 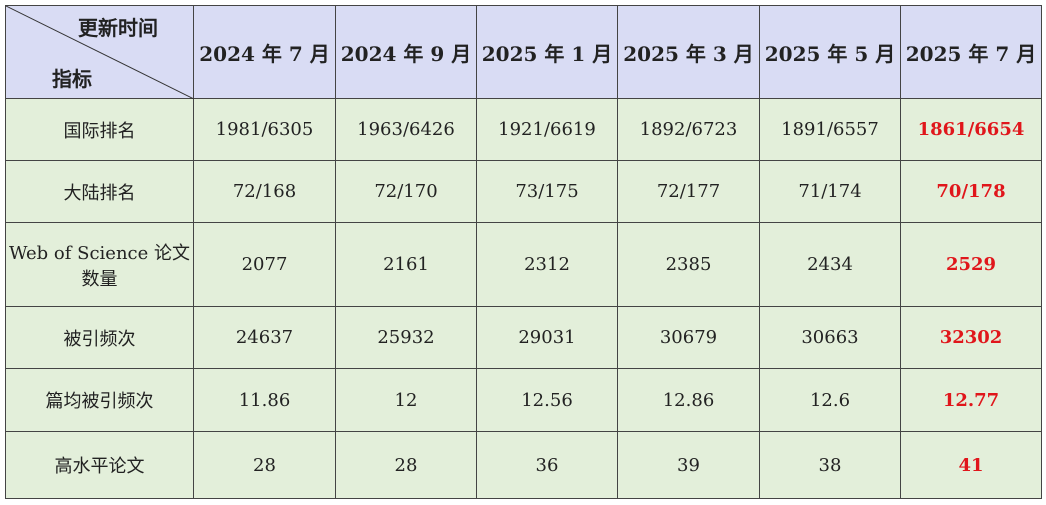 I want to click on row-label: 国际排名, so click(x=99, y=129).